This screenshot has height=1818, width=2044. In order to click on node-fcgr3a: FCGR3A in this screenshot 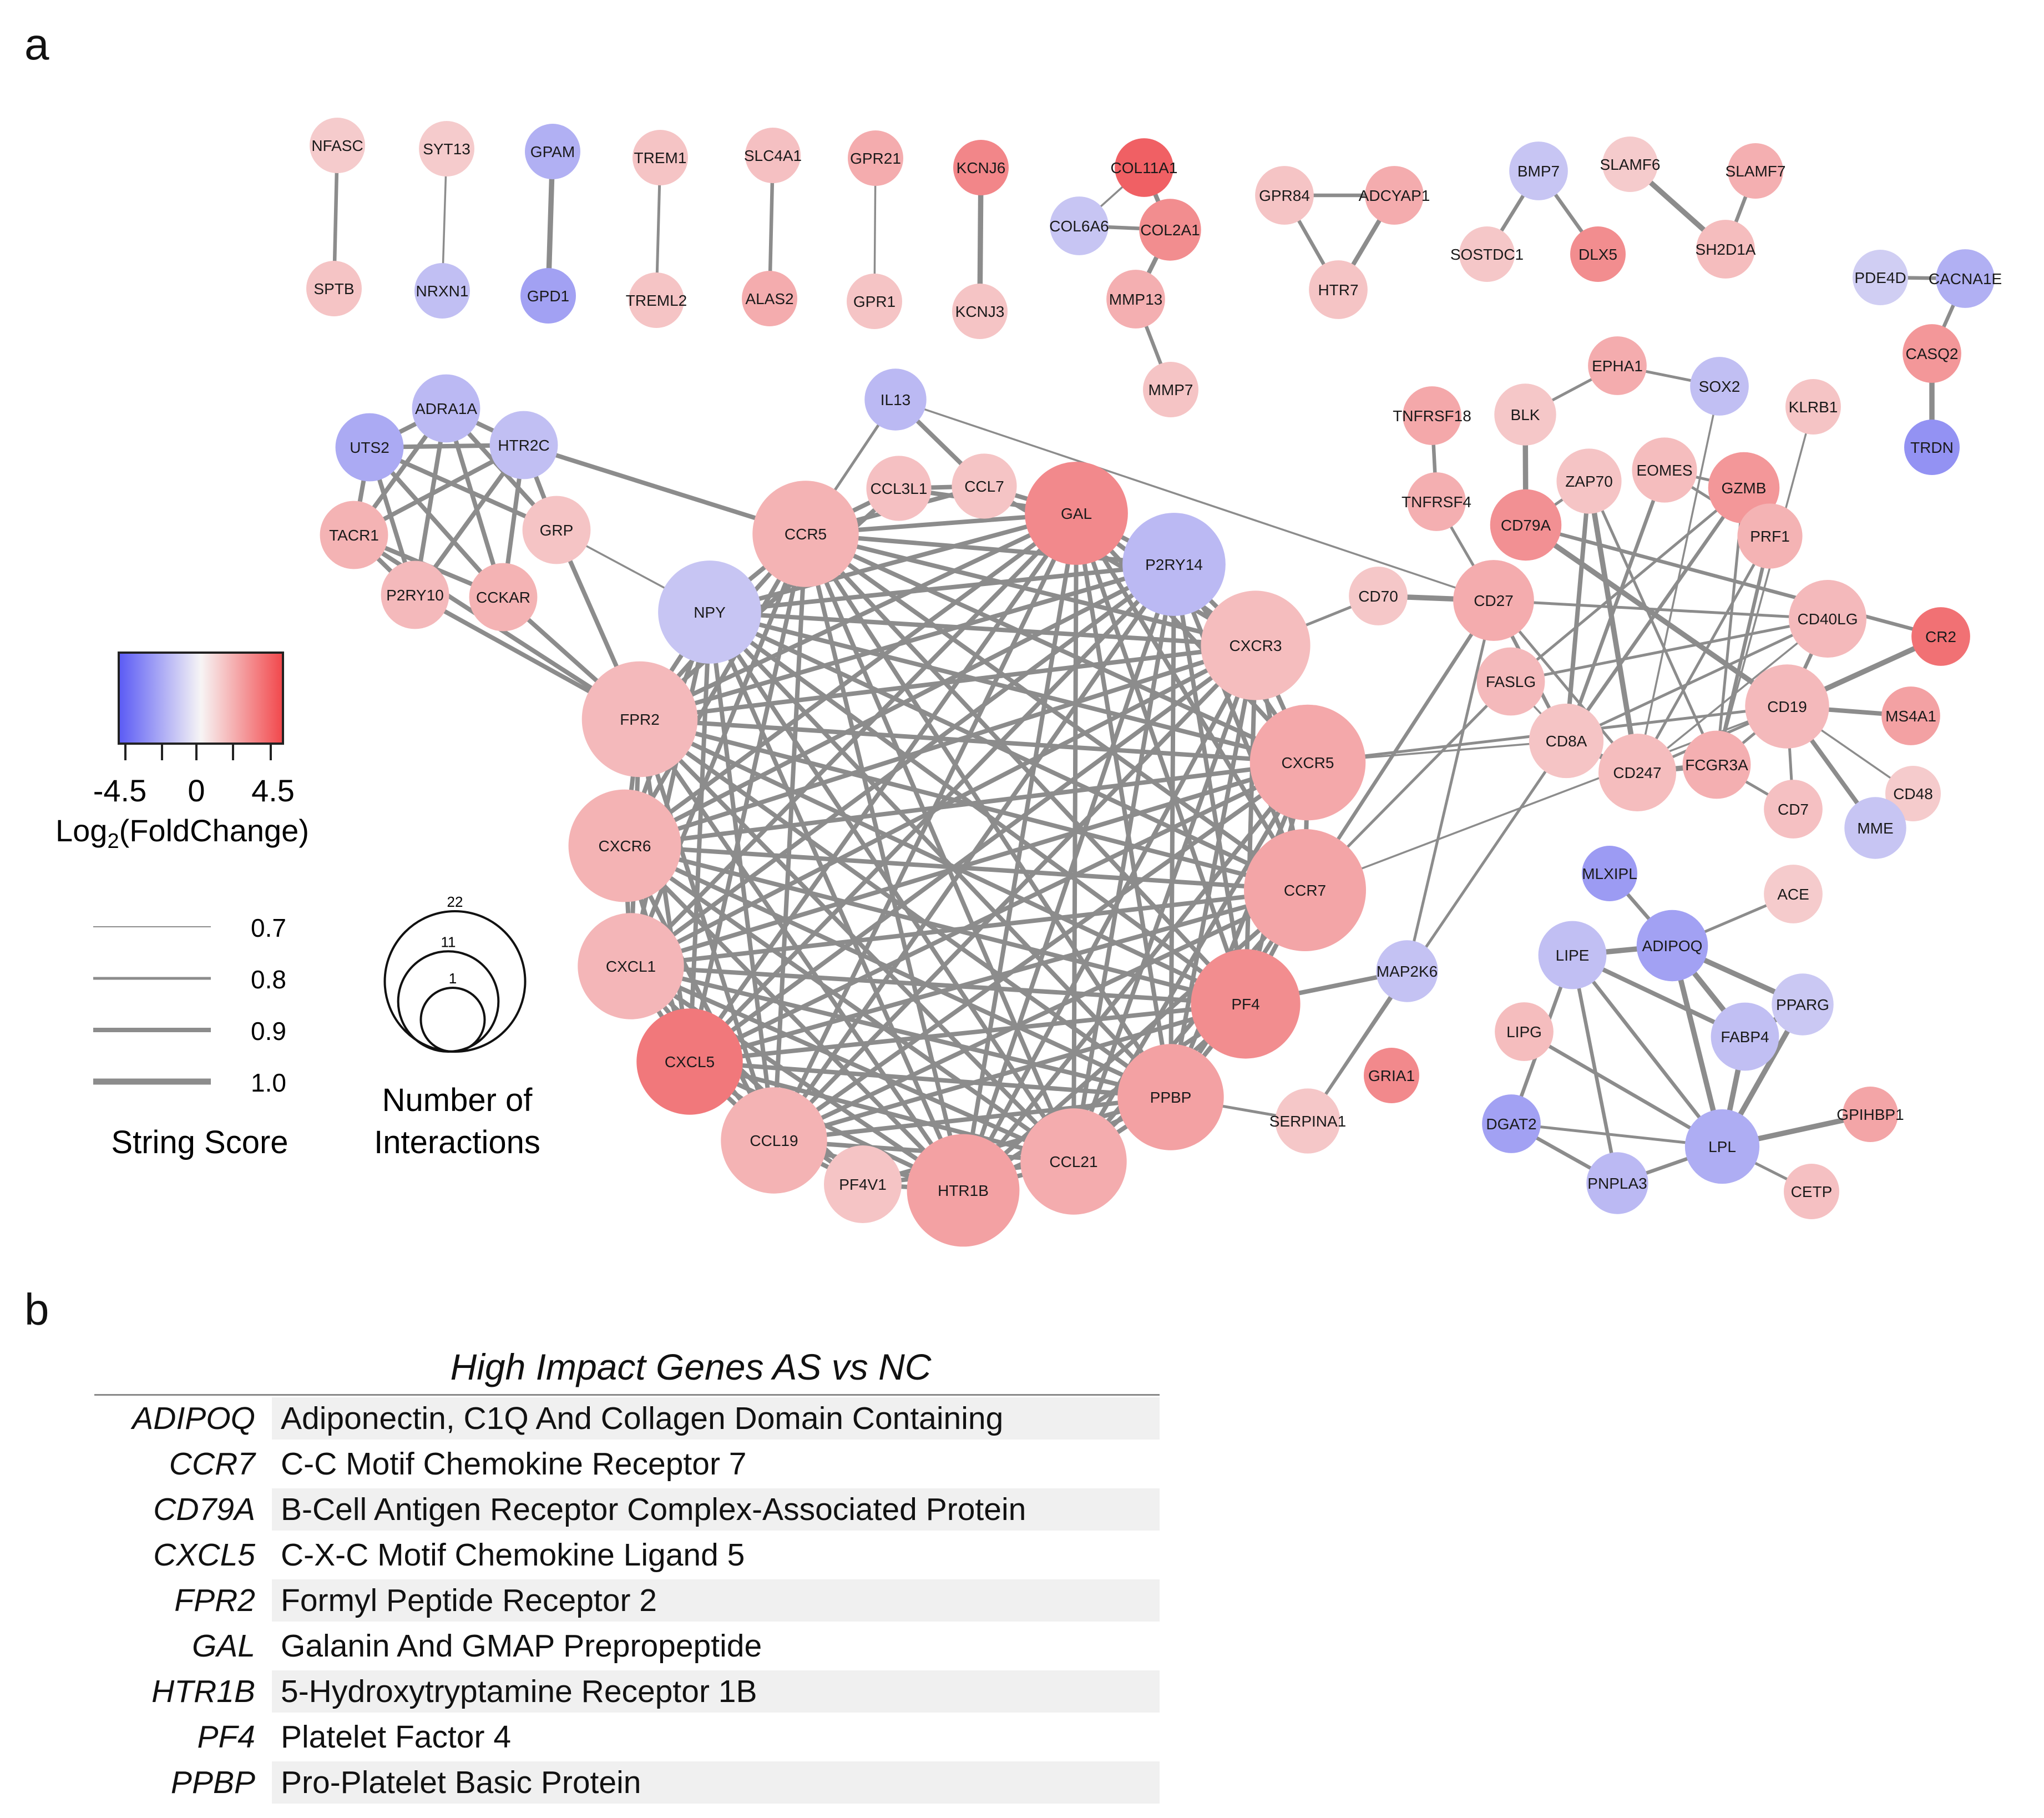, I will do `click(1717, 765)`.